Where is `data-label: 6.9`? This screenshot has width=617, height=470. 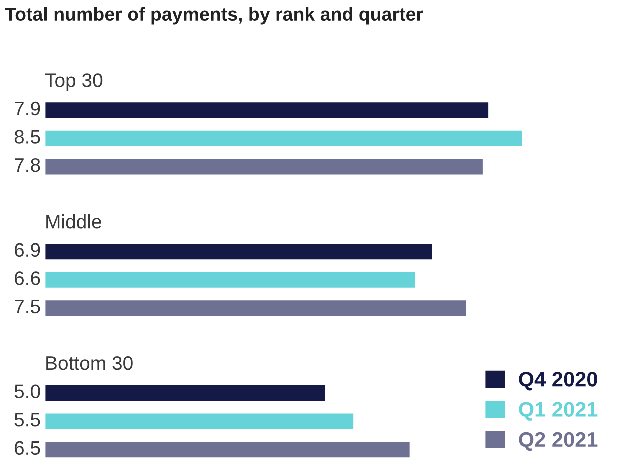
data-label: 6.9 is located at coordinates (27, 250).